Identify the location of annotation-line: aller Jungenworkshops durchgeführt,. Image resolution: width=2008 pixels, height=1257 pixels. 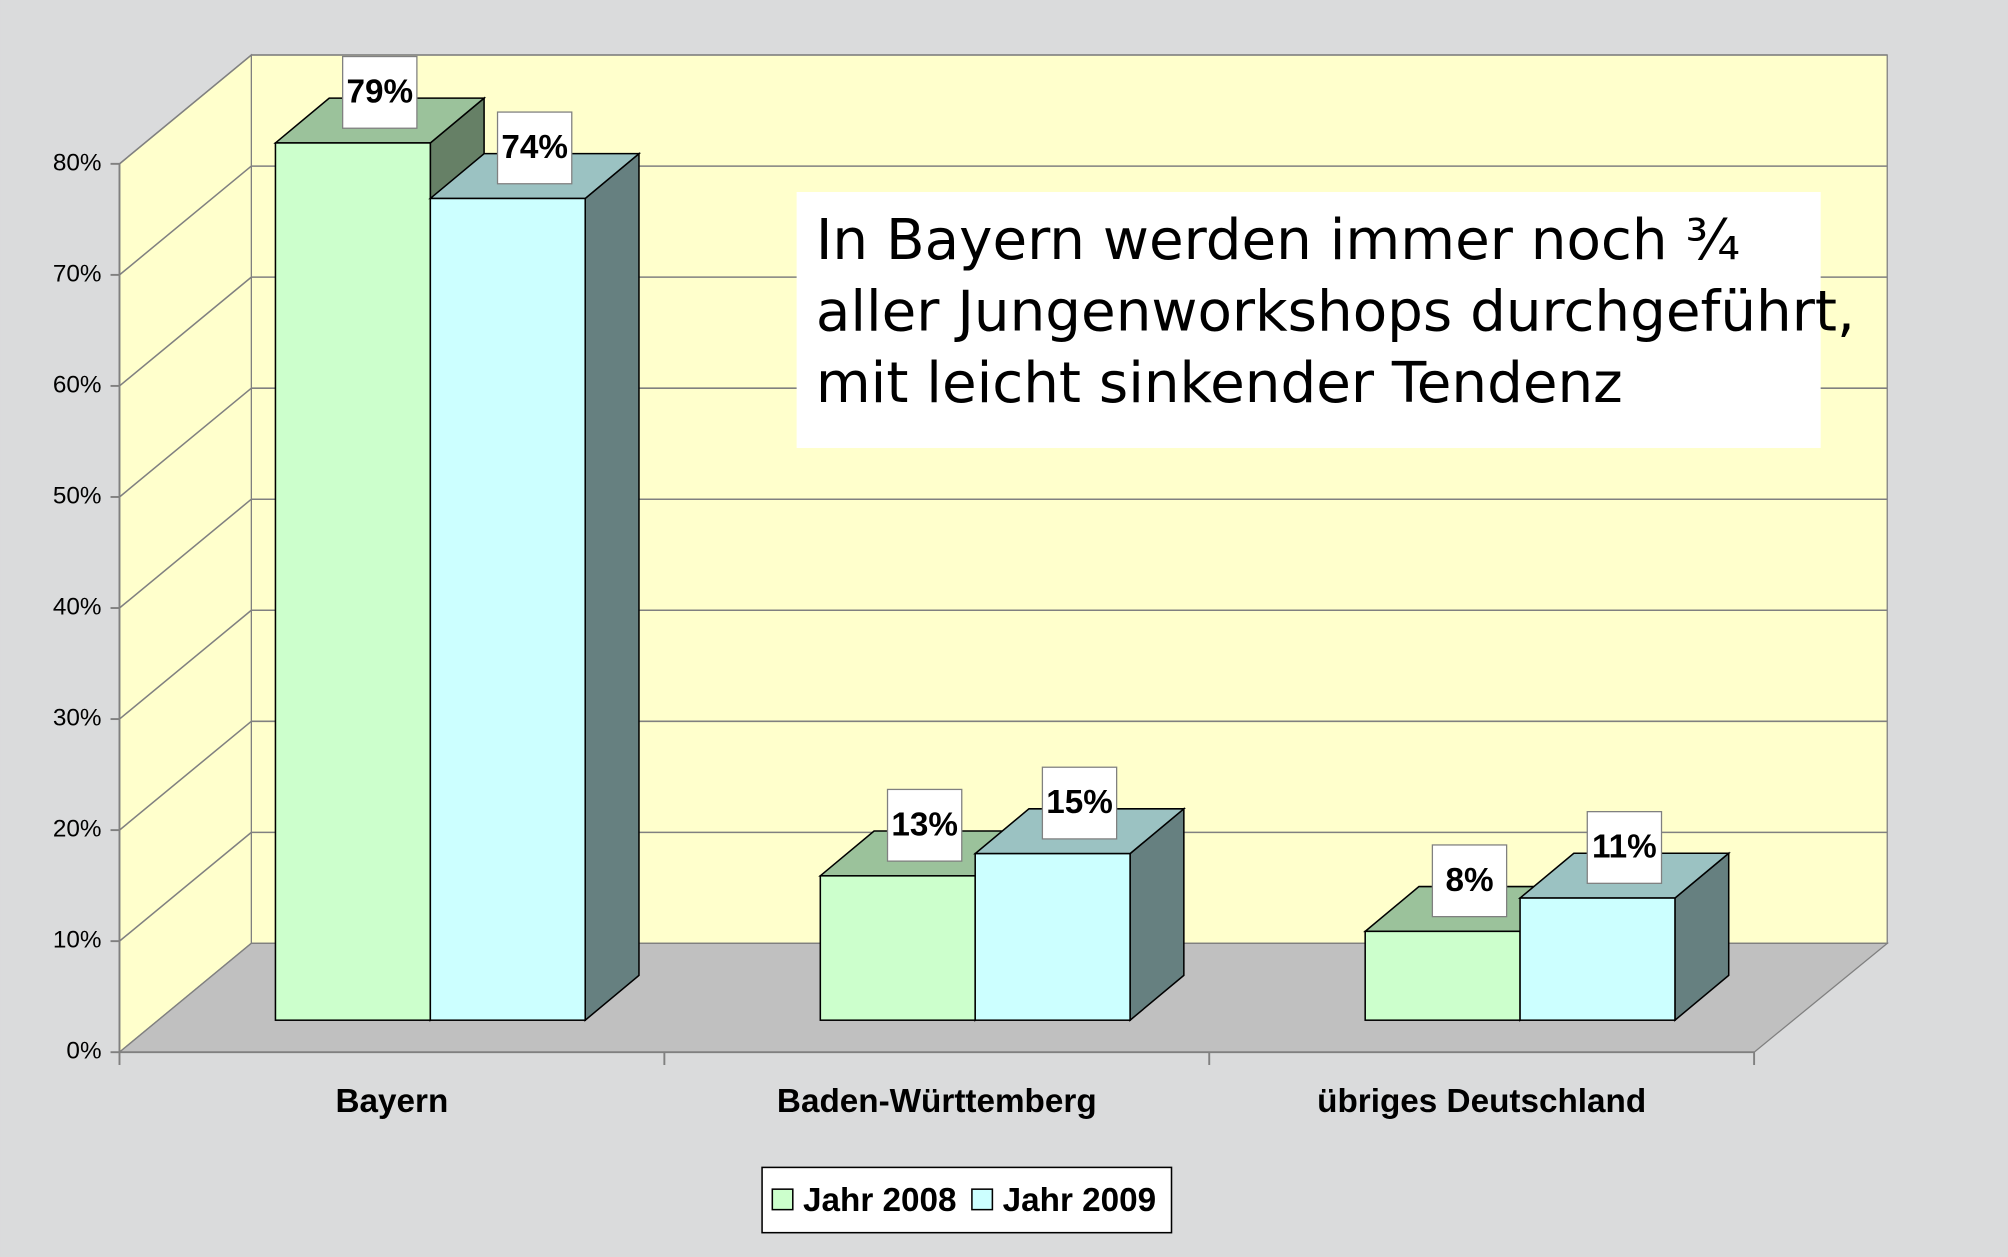
(1335, 312).